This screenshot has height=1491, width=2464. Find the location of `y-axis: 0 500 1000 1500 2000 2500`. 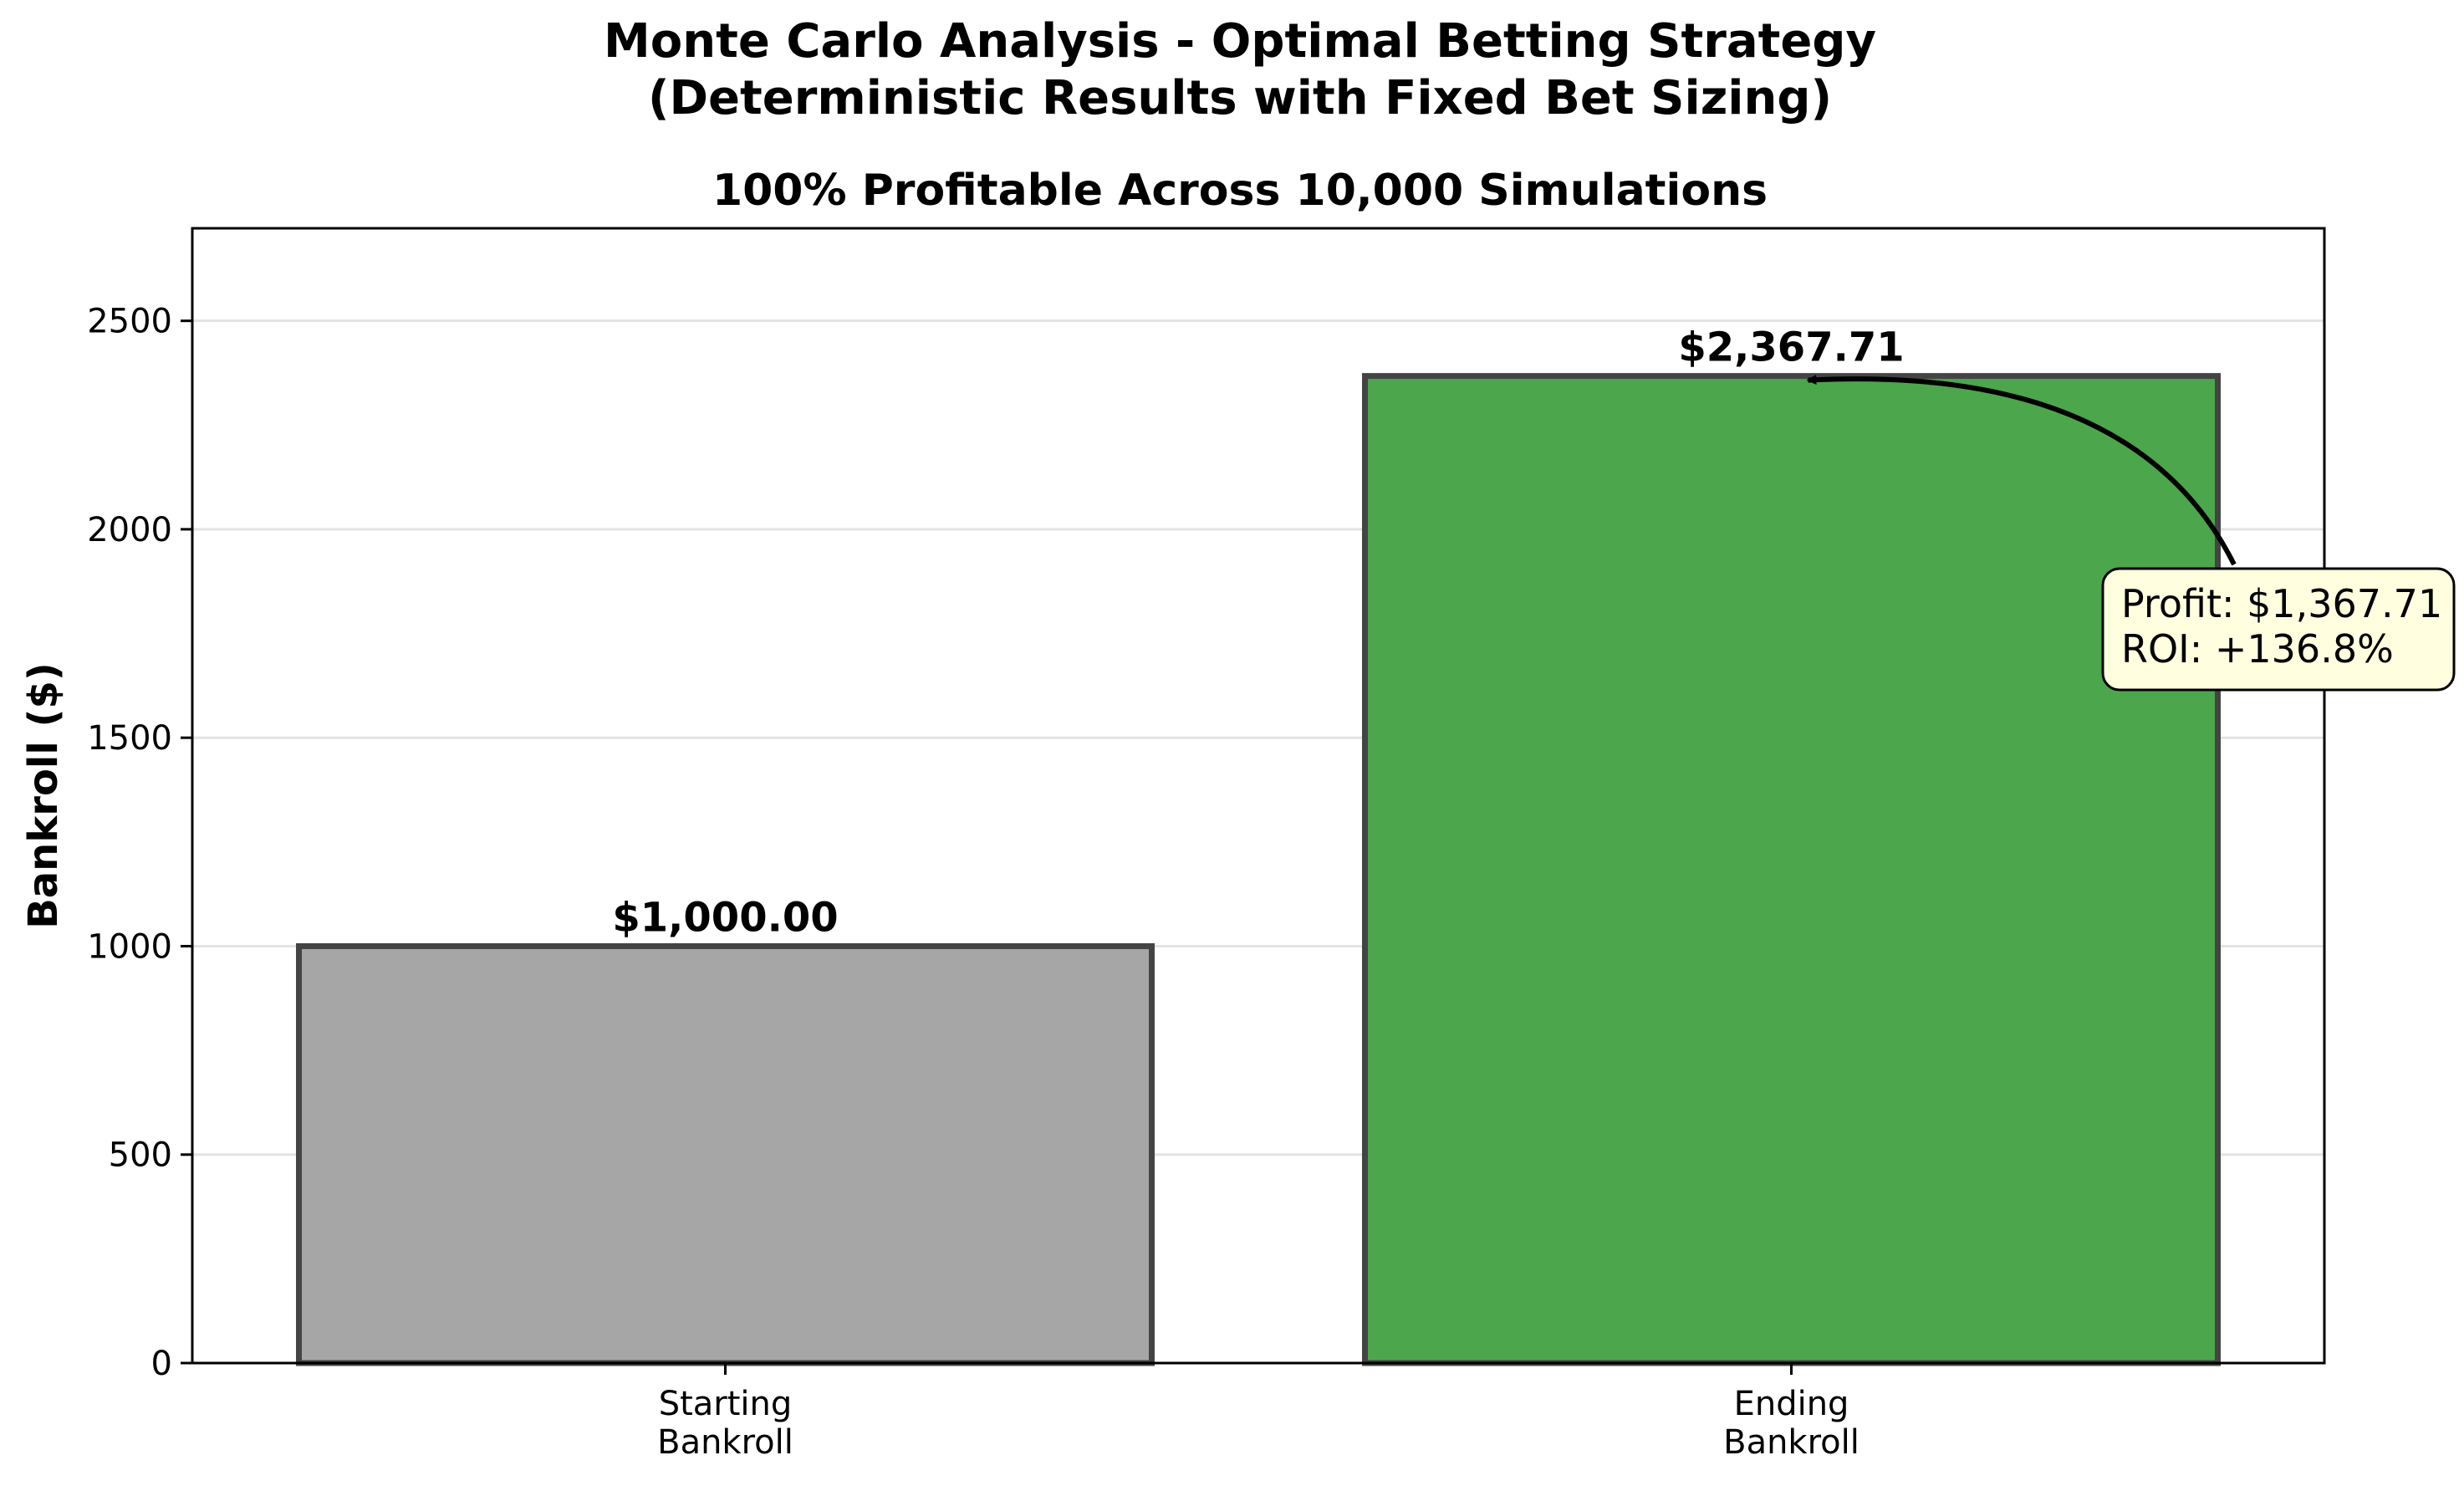

y-axis: 0 500 1000 1500 2000 2500 is located at coordinates (139, 843).